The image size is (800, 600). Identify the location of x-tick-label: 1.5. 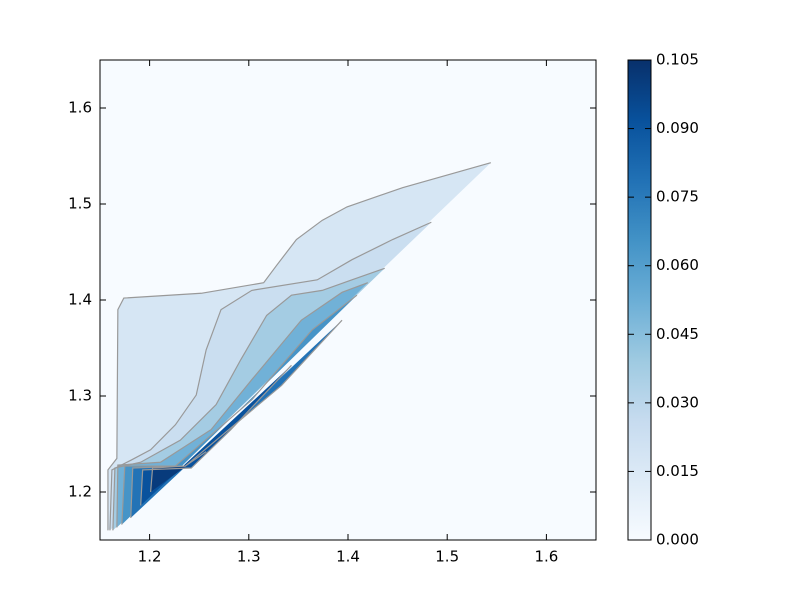
(447, 557).